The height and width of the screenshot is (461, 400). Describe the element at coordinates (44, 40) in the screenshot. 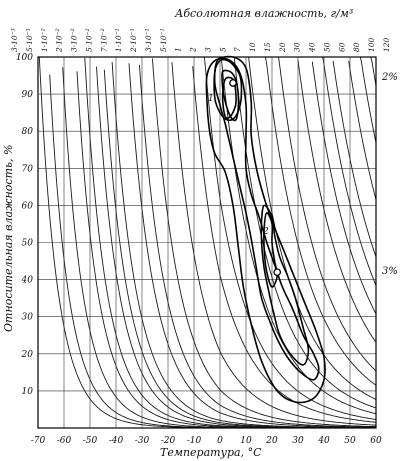

I see `absolute-humidity-tick-label: 1·10⁻²` at that location.